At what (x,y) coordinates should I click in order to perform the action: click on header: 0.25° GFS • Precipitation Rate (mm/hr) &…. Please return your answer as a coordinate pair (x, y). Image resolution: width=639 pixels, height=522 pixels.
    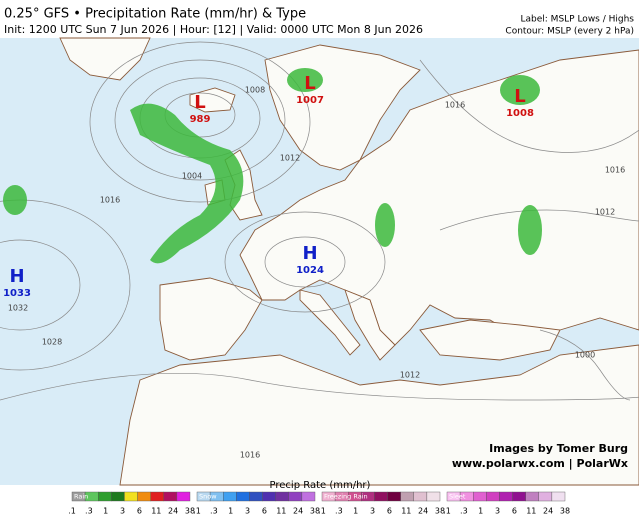
    Looking at the image, I should click on (319, 22).